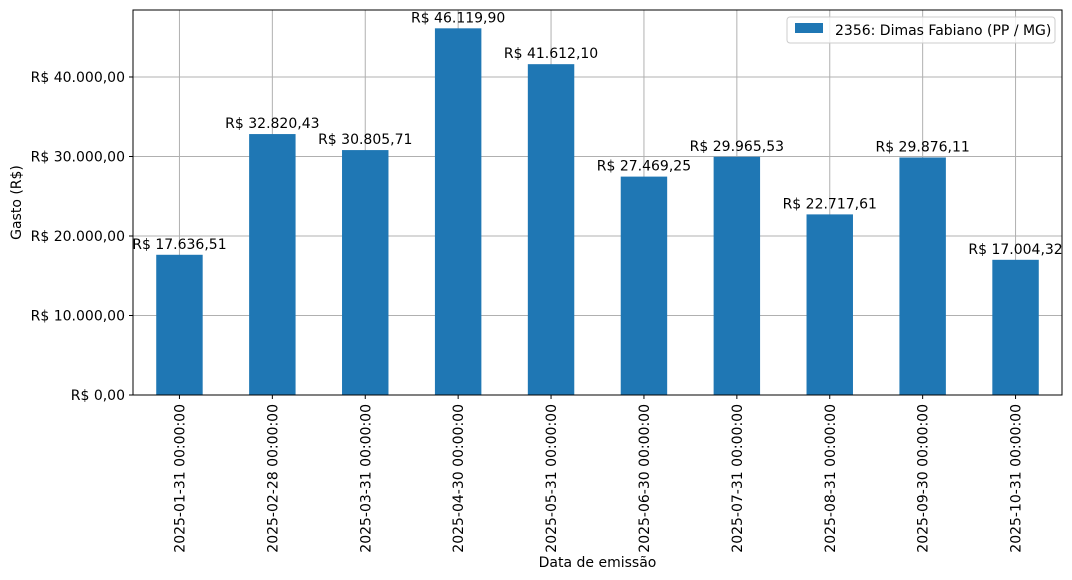 The image size is (1072, 580). What do you see at coordinates (645, 478) in the screenshot?
I see `x-tick-label: 2025-06-30 00:00:00` at bounding box center [645, 478].